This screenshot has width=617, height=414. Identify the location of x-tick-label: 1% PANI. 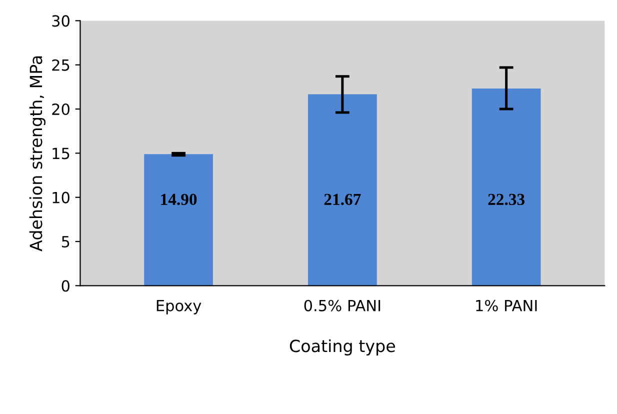
(506, 306).